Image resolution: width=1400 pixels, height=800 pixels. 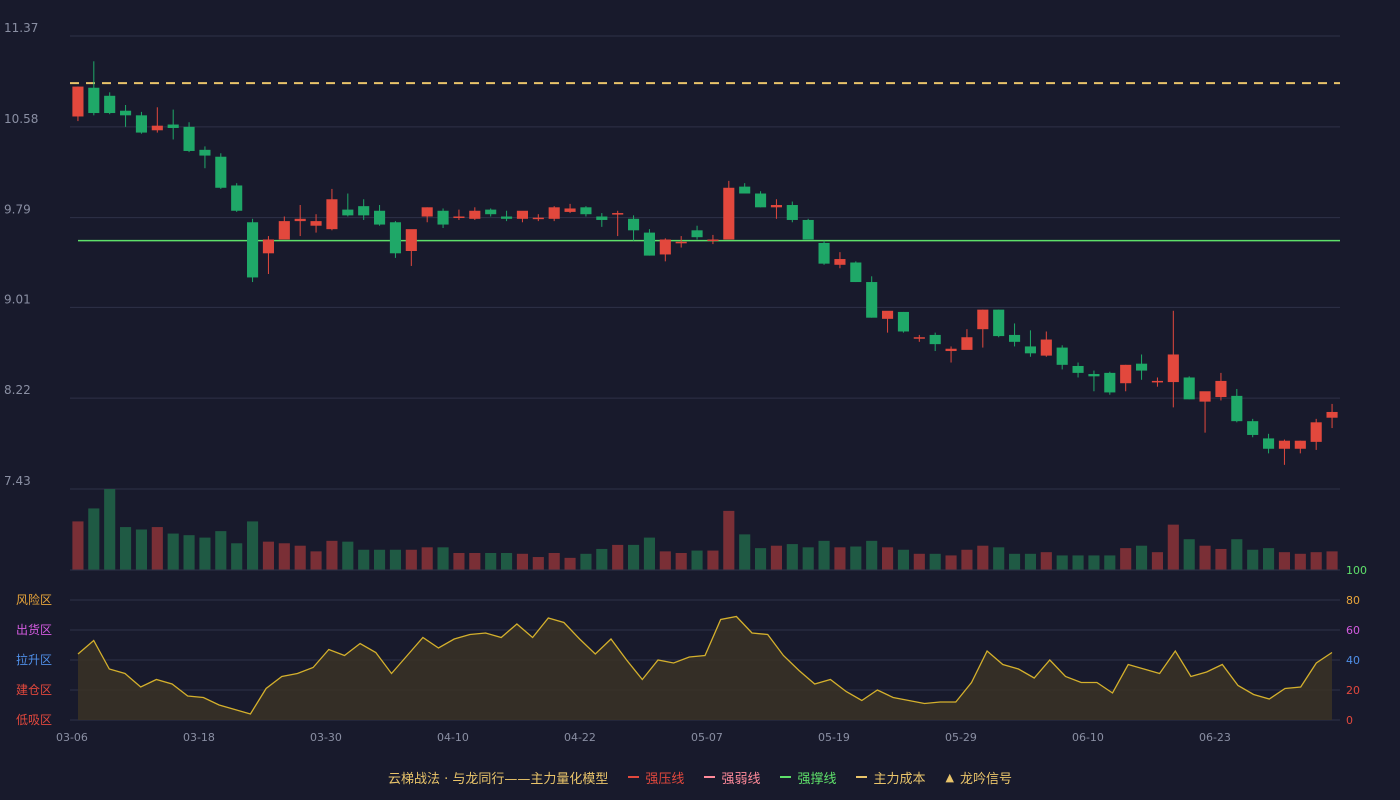 What do you see at coordinates (961, 737) in the screenshot?
I see `date-tick-label: 05-29` at bounding box center [961, 737].